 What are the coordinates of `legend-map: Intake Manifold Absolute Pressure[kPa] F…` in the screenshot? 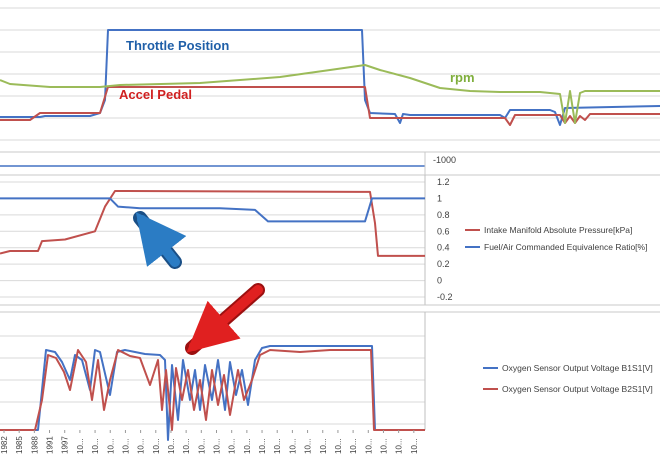 It's located at (556, 238).